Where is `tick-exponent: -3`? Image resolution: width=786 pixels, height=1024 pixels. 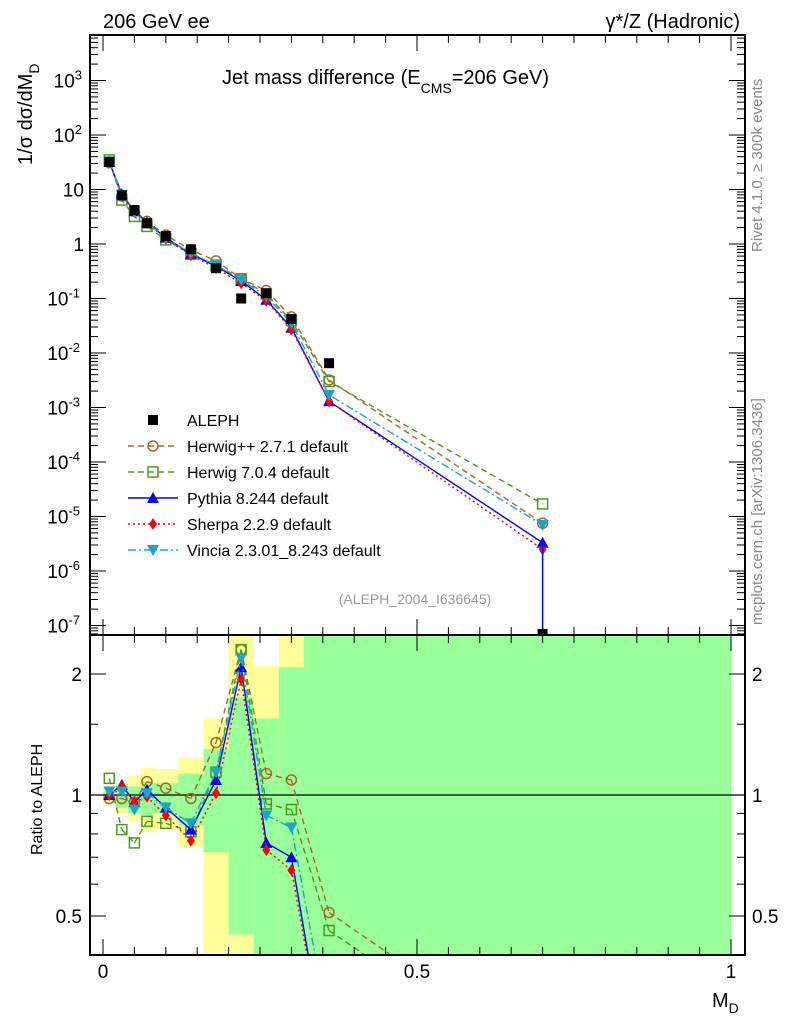
tick-exponent: -3 is located at coordinates (74, 402).